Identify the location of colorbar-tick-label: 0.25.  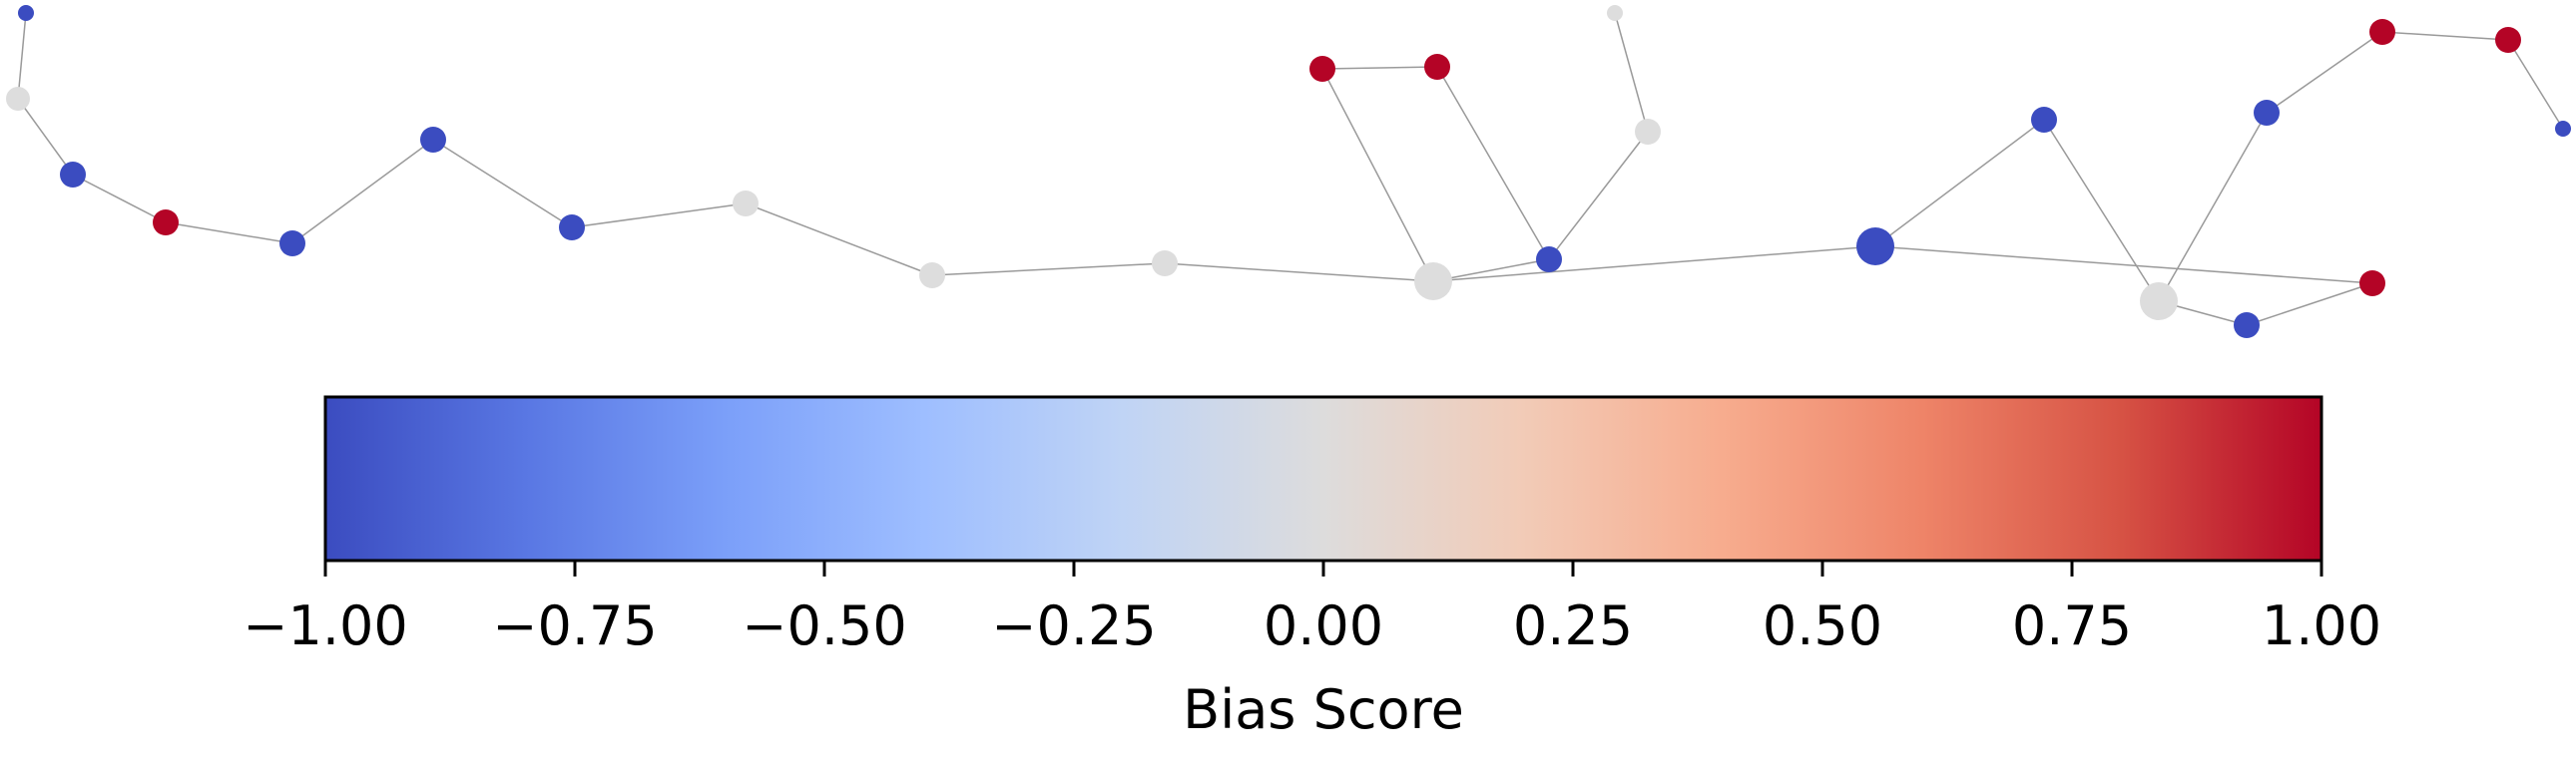
(1573, 625).